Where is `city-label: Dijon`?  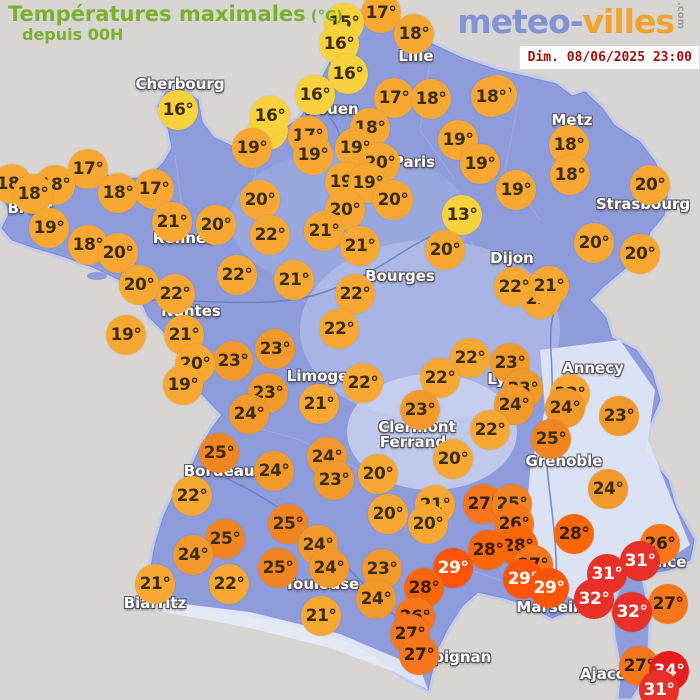 city-label: Dijon is located at coordinates (512, 258).